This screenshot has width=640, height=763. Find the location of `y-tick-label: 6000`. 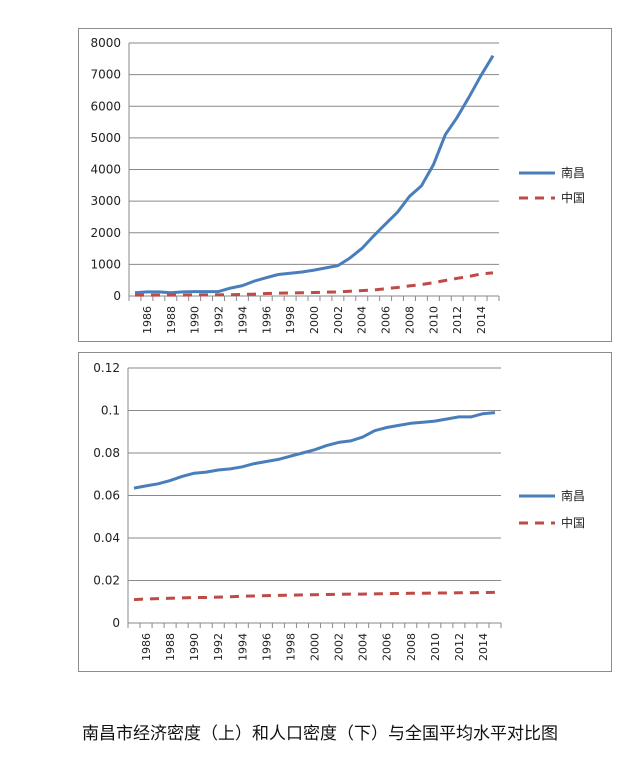

y-tick-label: 6000 is located at coordinates (105, 106).